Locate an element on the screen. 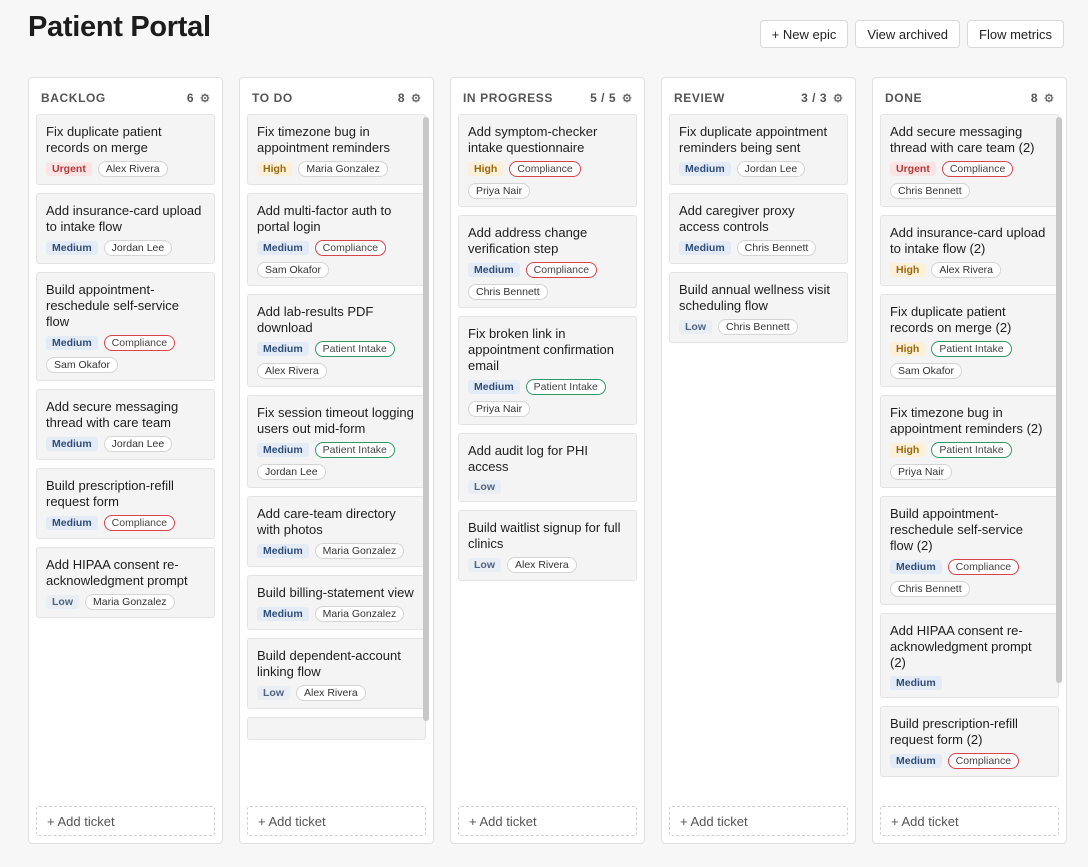  column-title: IN PROGRESS is located at coordinates (508, 98).